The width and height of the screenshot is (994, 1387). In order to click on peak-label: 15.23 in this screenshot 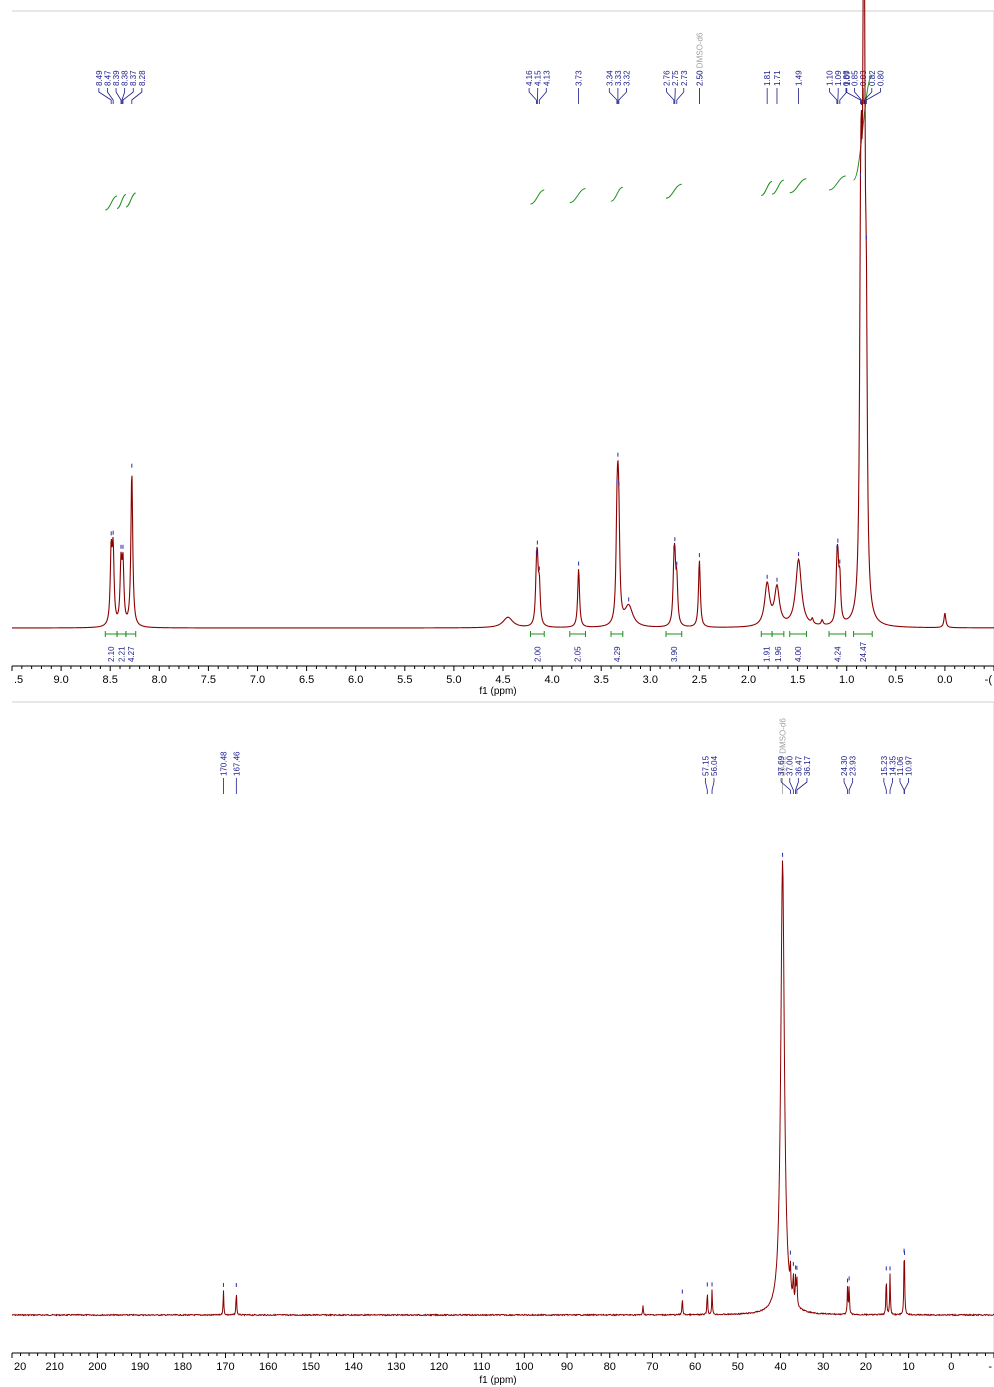, I will do `click(884, 765)`.